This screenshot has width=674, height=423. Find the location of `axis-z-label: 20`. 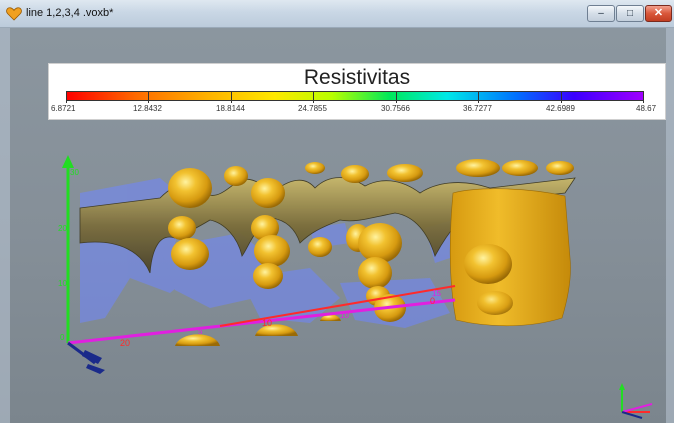

axis-z-label: 20 is located at coordinates (62, 228).